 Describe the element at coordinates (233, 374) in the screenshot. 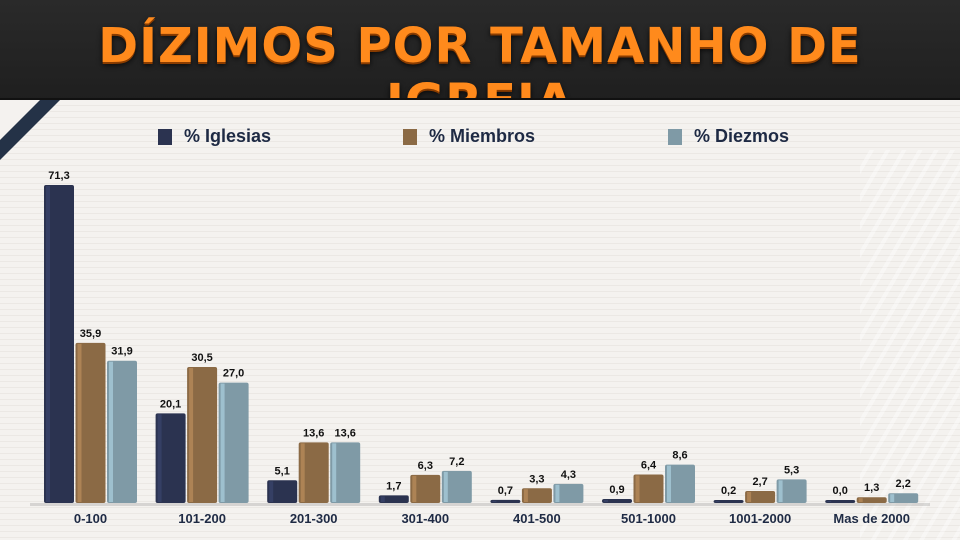

I see `data-label: 27,0` at that location.